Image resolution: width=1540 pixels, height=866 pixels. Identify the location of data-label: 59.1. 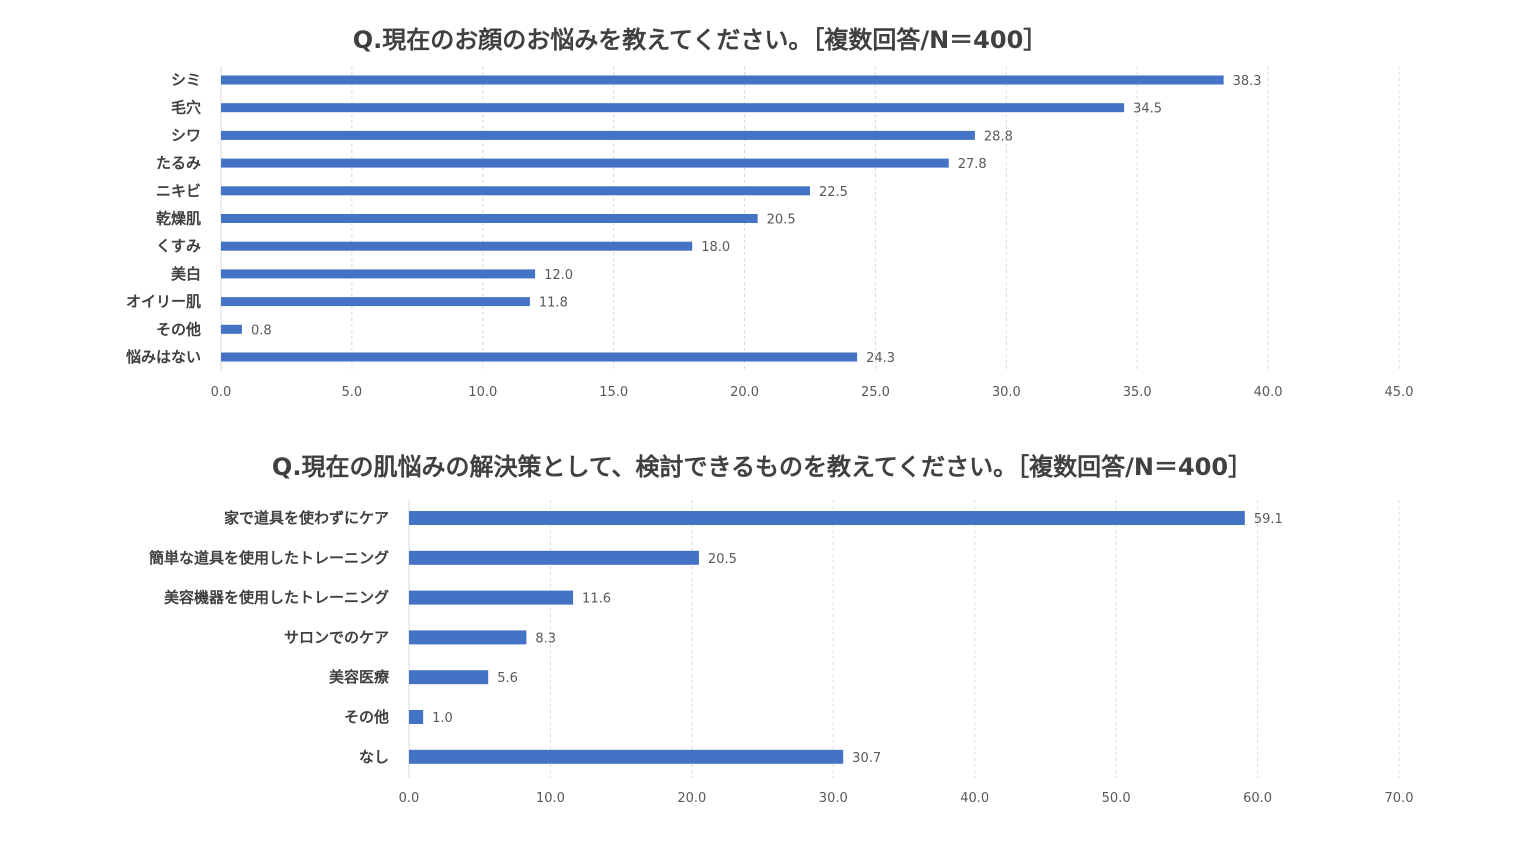
(1268, 519).